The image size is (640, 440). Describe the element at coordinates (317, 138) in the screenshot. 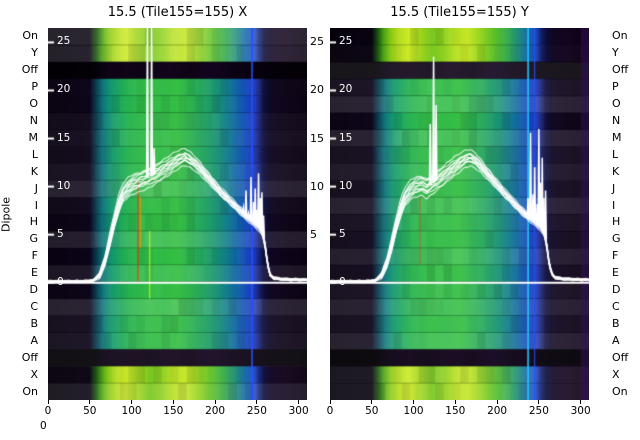

I see `y-tick-label: 15` at that location.